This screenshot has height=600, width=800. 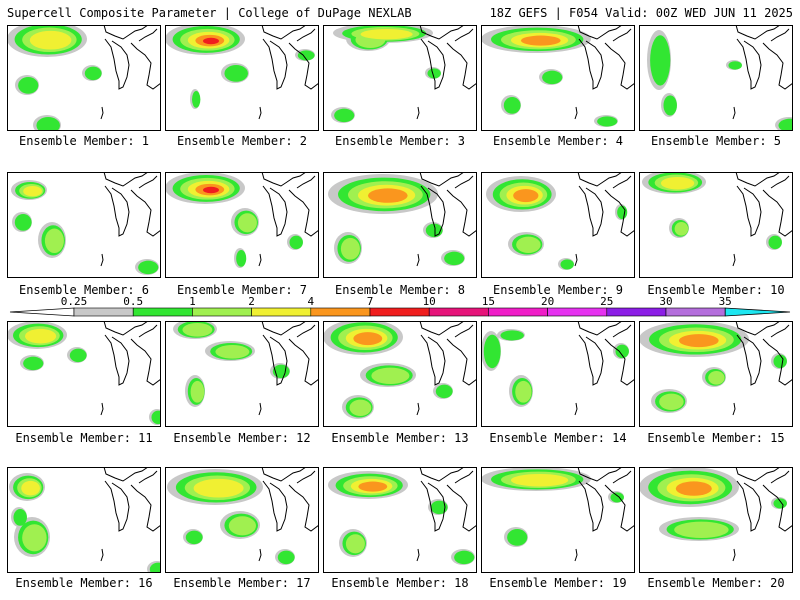 What do you see at coordinates (400, 290) in the screenshot?
I see `member-label-8: Ensemble Member: 8` at bounding box center [400, 290].